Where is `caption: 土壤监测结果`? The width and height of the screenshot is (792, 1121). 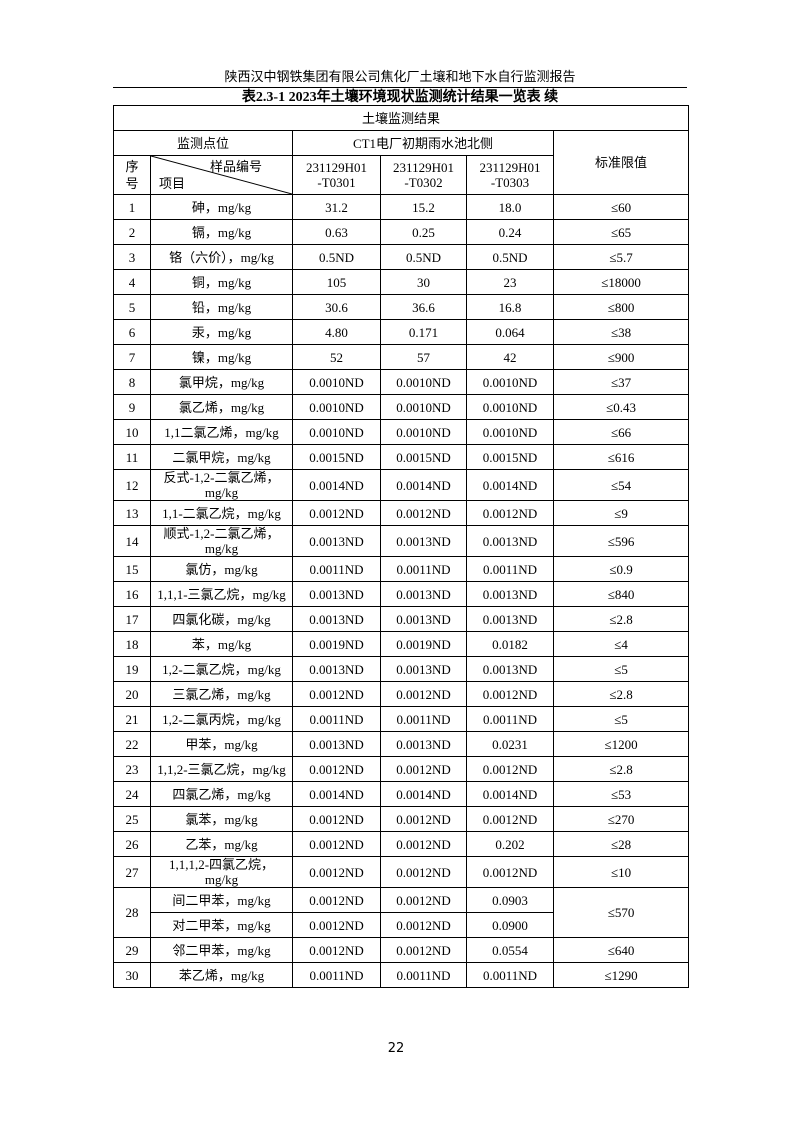
caption: 土壤监测结果 is located at coordinates (401, 118).